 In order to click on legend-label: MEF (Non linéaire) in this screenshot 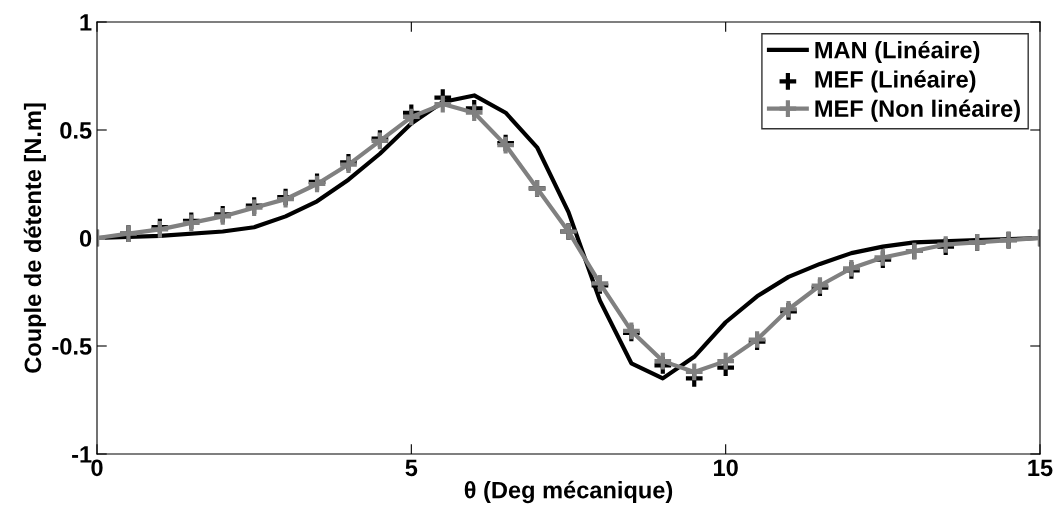, I will do `click(917, 110)`.